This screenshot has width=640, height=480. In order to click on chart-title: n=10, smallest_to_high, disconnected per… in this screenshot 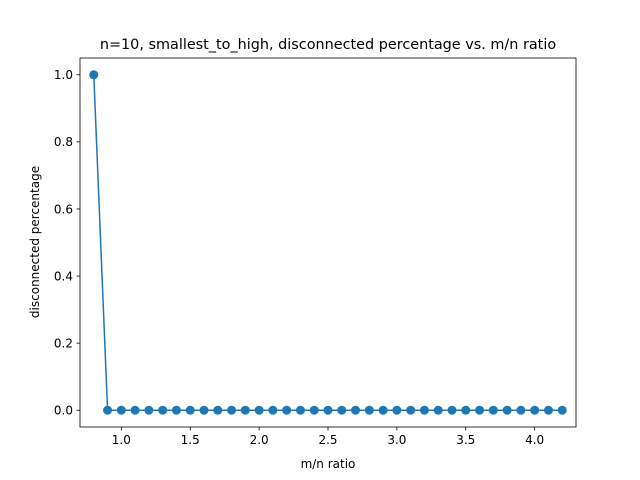, I will do `click(328, 45)`.